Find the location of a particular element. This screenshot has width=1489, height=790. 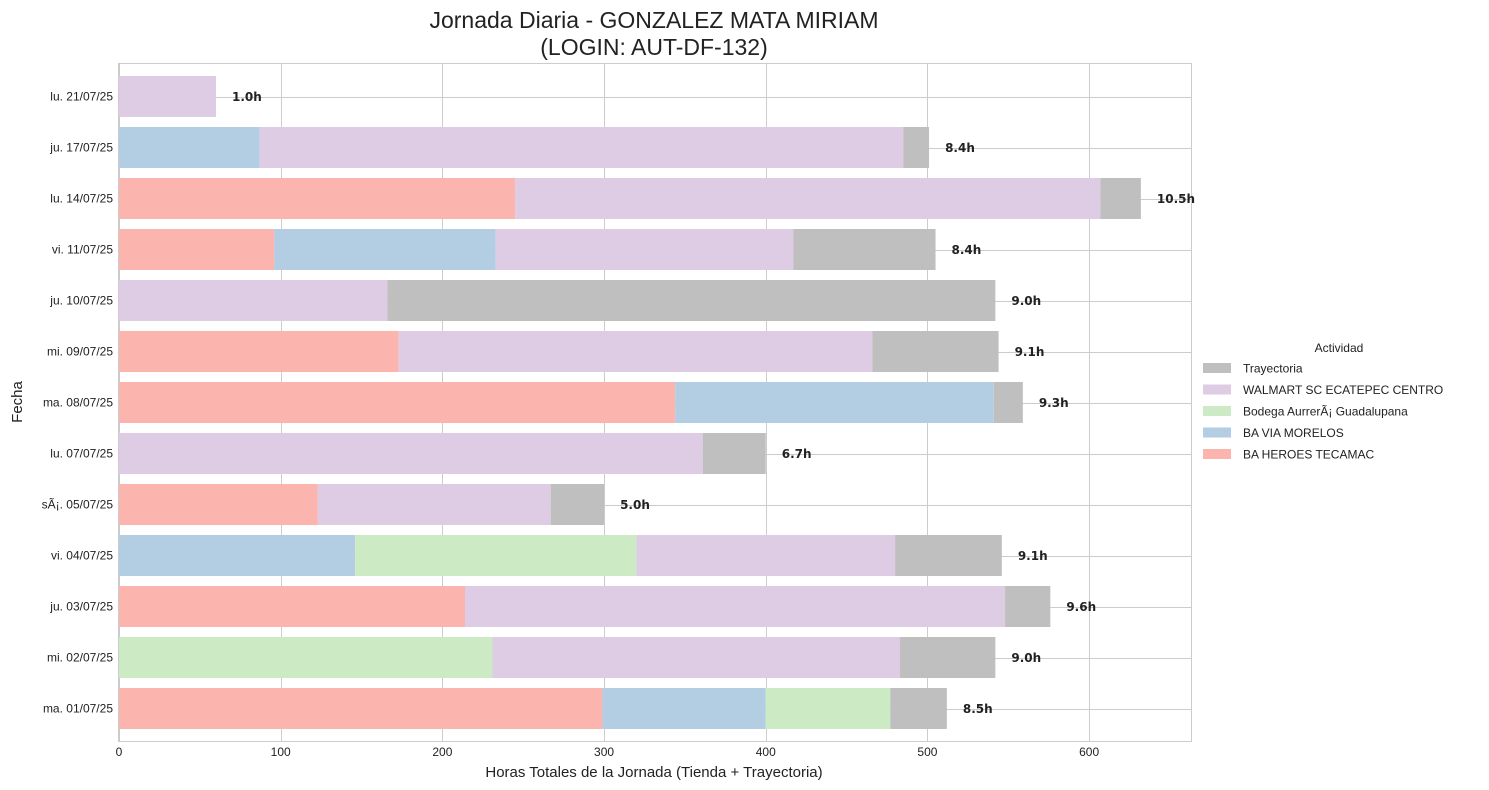

total-hours-label: 9.6h is located at coordinates (1081, 607).